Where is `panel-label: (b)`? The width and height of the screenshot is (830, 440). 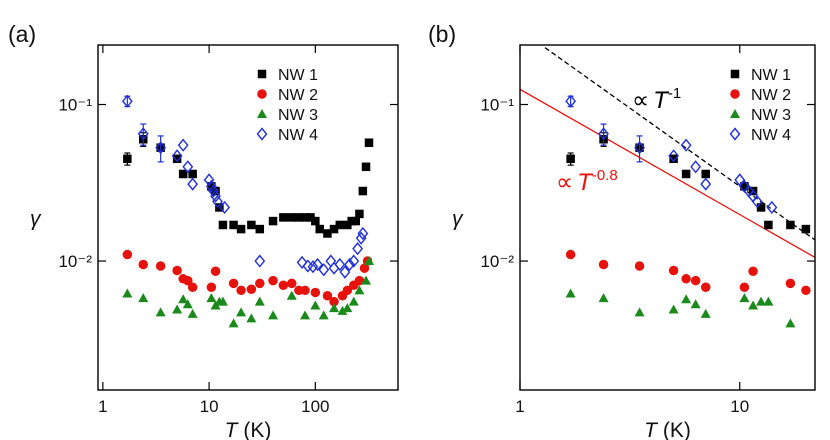
panel-label: (b) is located at coordinates (442, 34).